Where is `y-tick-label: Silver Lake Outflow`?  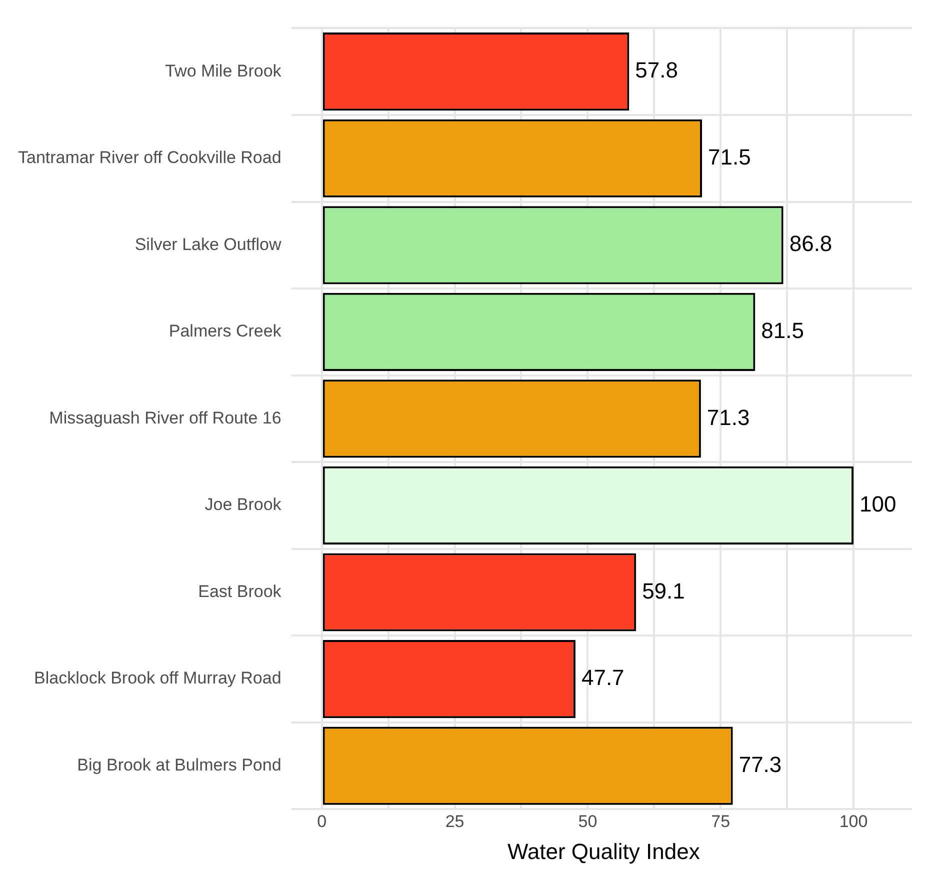 y-tick-label: Silver Lake Outflow is located at coordinates (208, 244).